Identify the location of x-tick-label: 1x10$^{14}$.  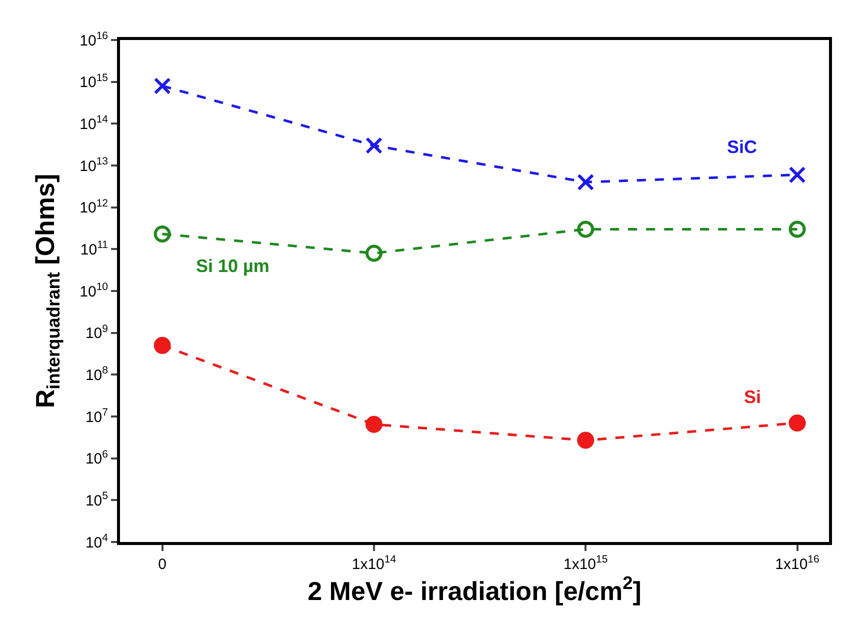
(374, 563).